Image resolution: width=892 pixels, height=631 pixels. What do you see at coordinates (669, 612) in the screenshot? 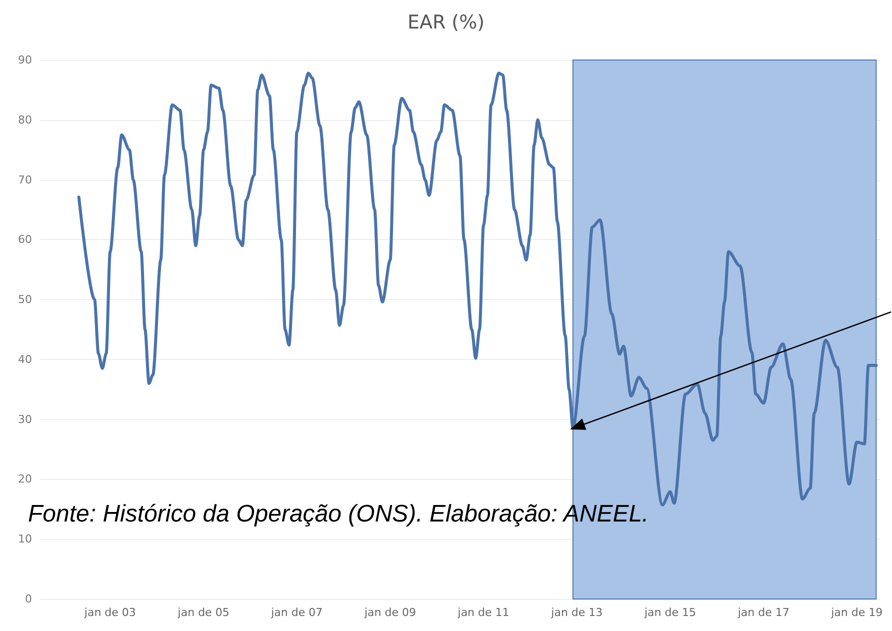
I see `x-tick-label: jan de 15` at bounding box center [669, 612].